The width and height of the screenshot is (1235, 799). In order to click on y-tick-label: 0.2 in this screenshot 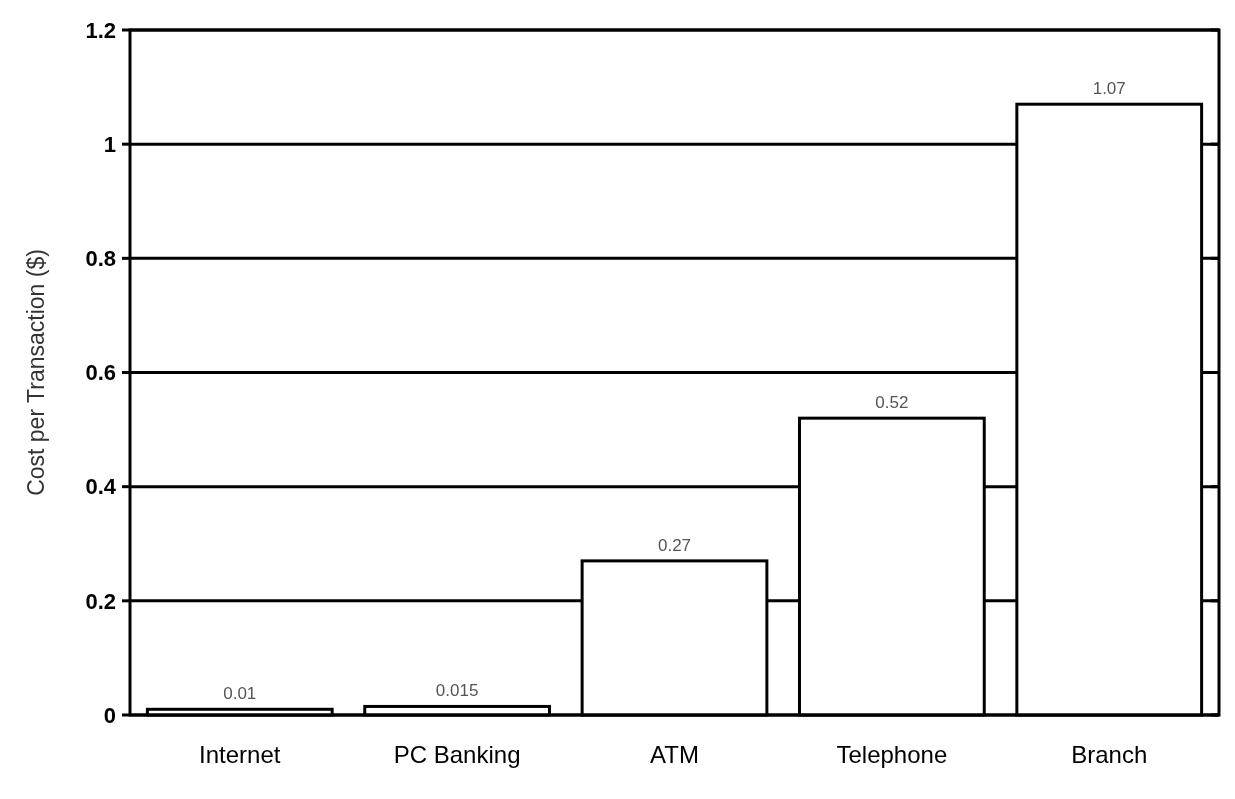, I will do `click(100, 601)`.